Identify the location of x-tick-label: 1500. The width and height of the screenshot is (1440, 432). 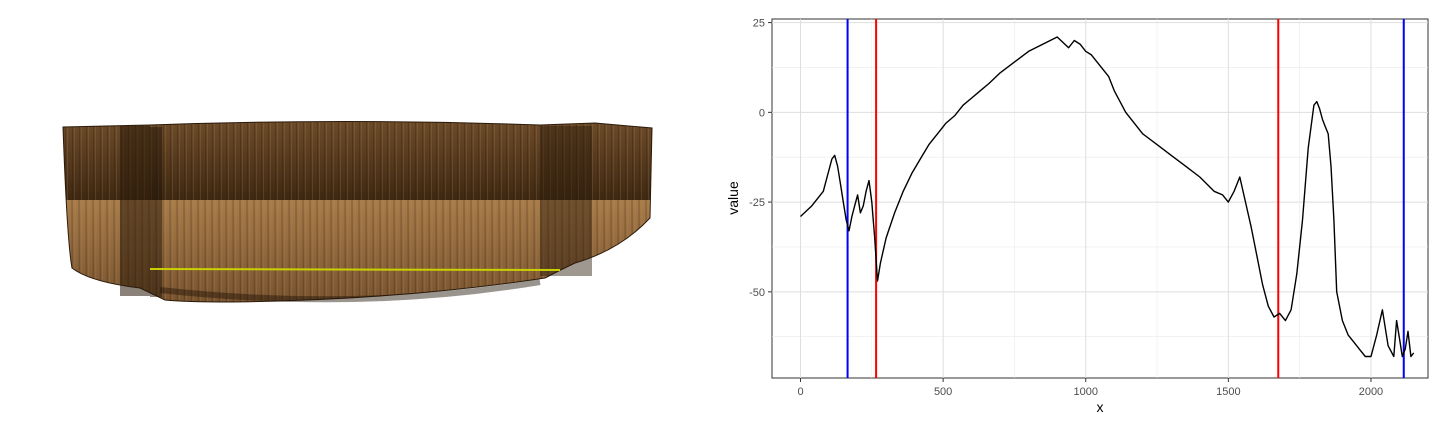
(1228, 392).